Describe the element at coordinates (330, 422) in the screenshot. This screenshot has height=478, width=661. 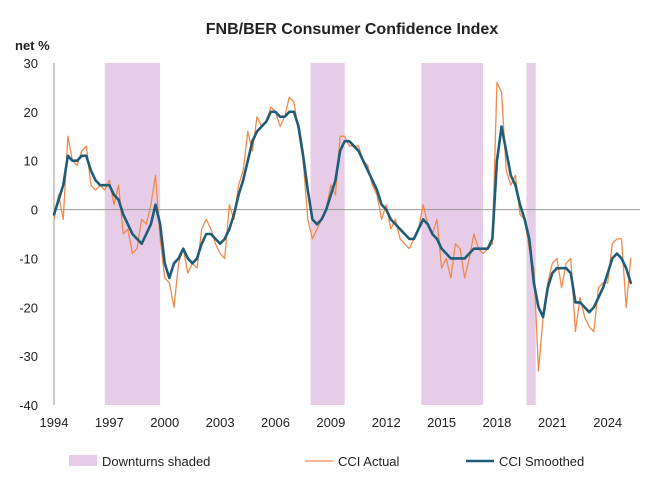
I see `x-tick-label: 2009` at that location.